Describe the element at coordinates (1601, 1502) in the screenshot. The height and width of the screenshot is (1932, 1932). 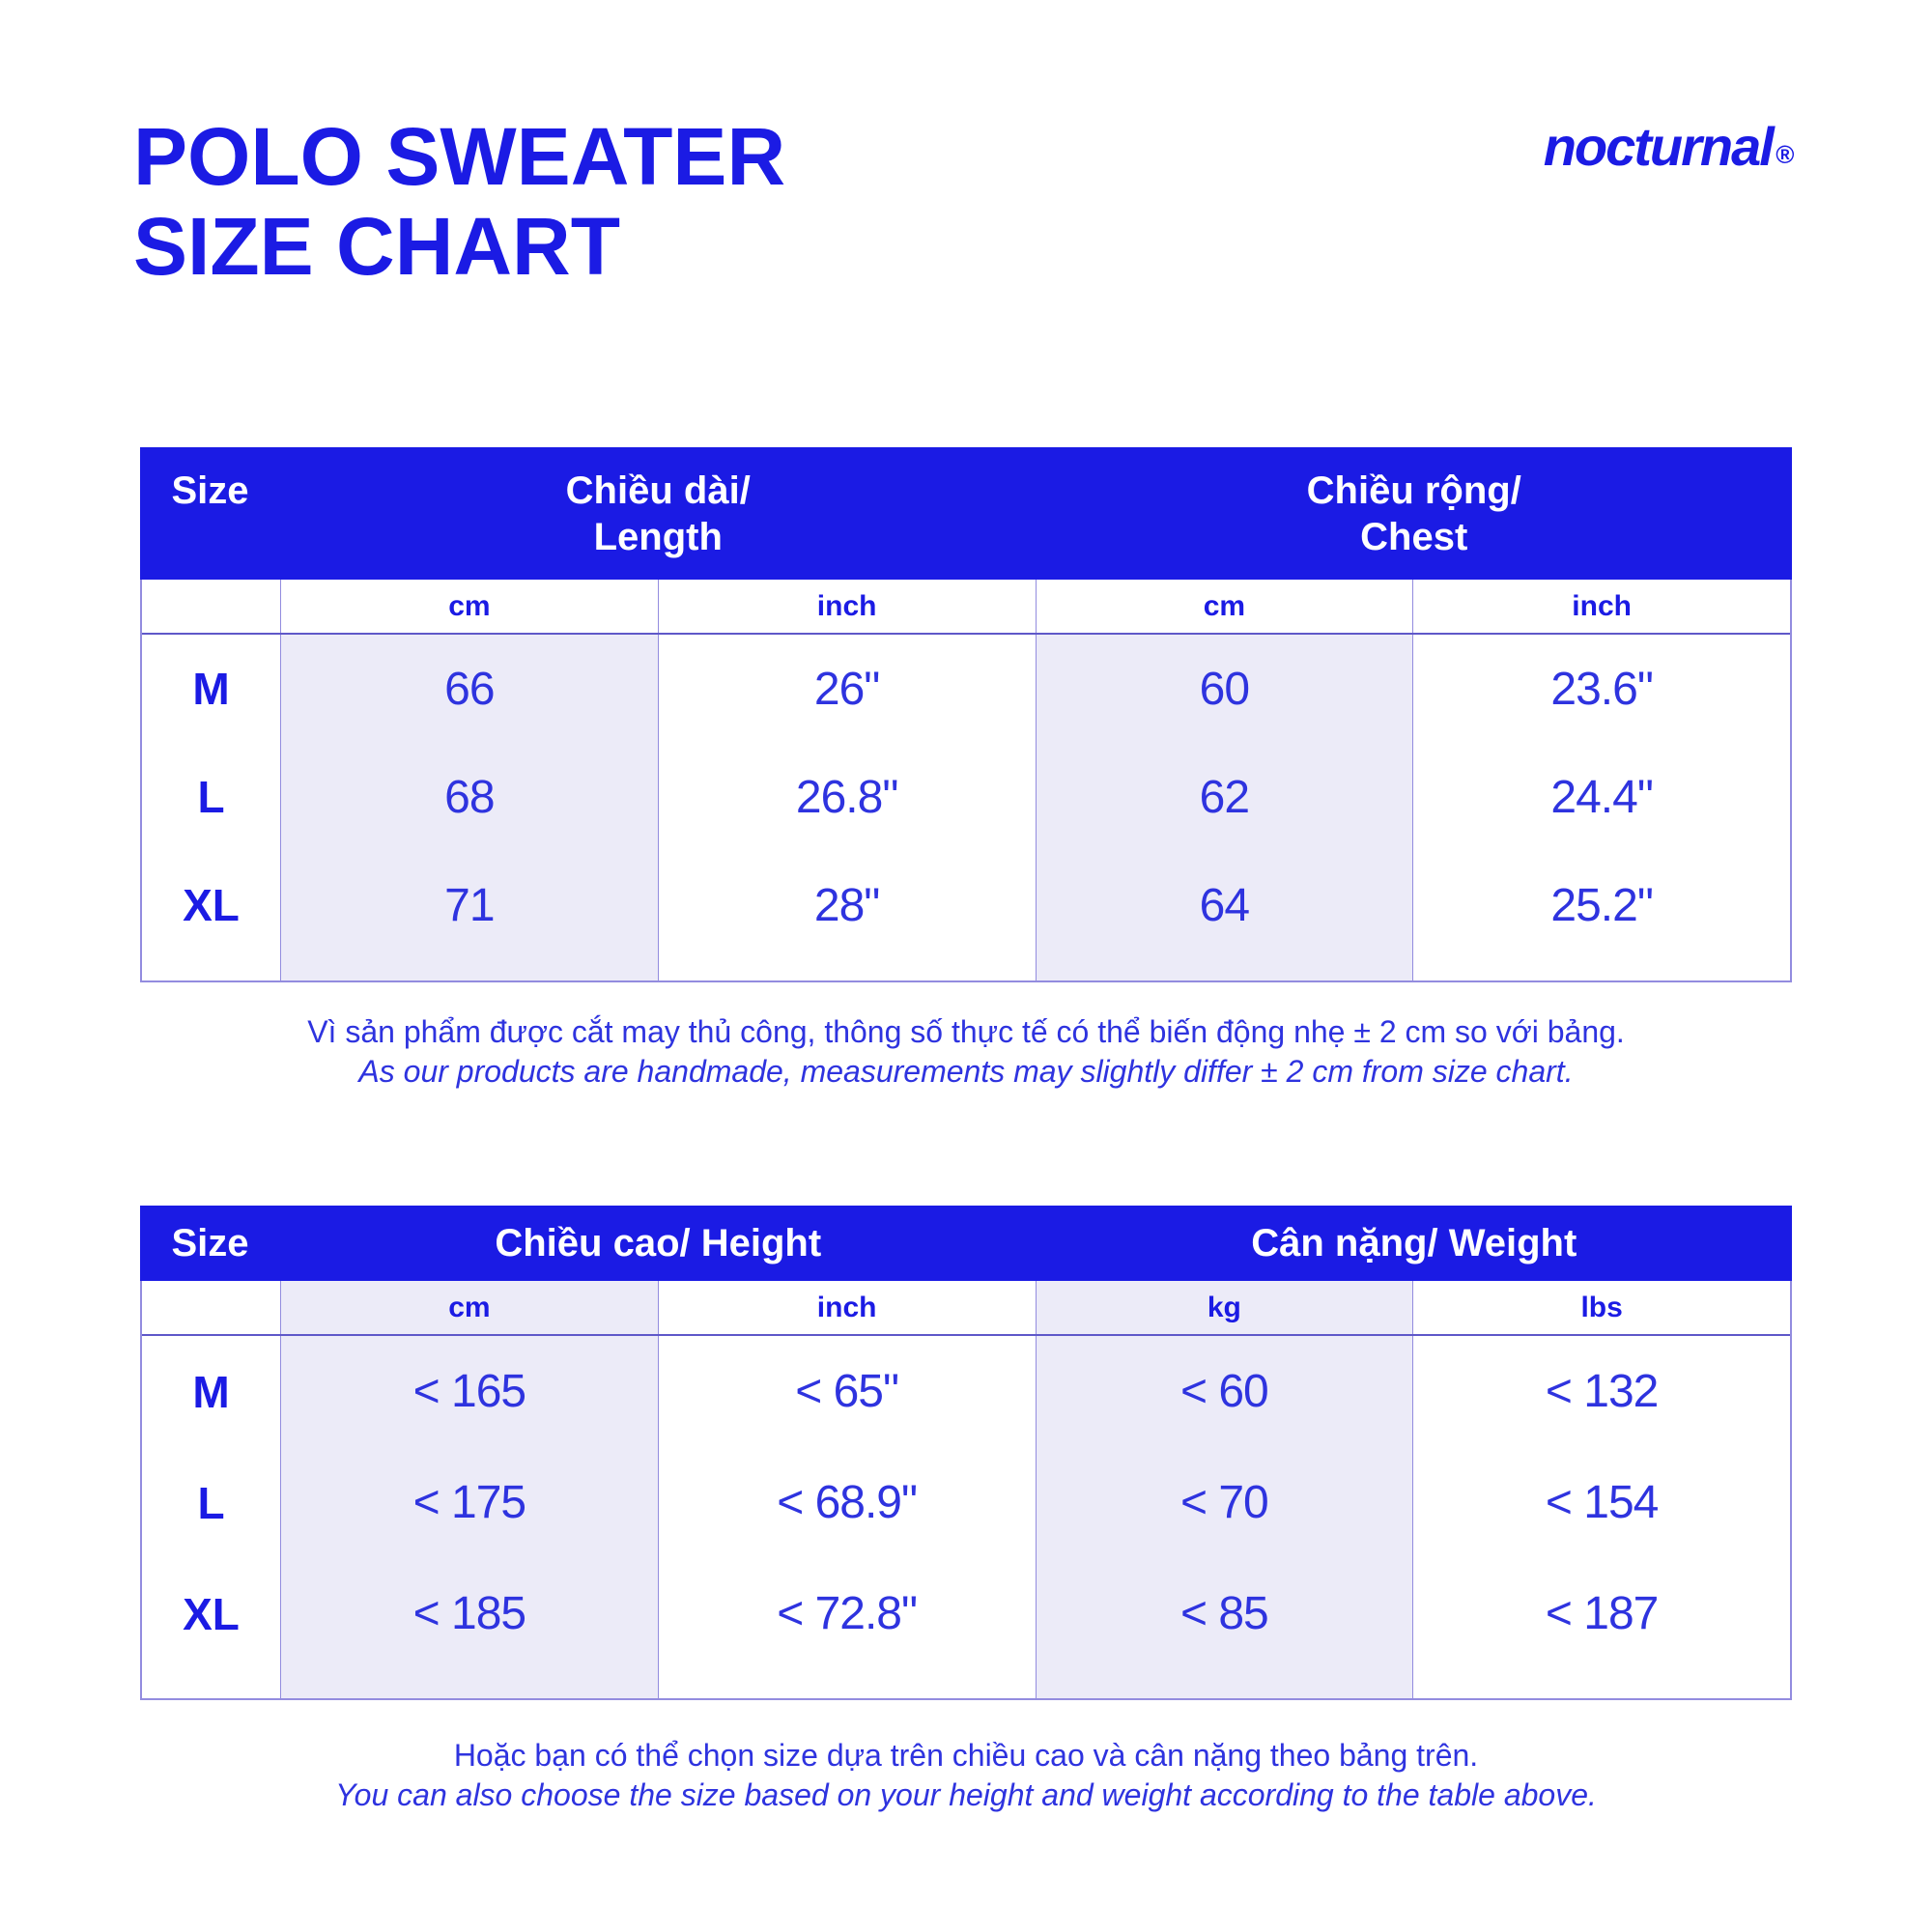
I see `value-cell: < 154` at that location.